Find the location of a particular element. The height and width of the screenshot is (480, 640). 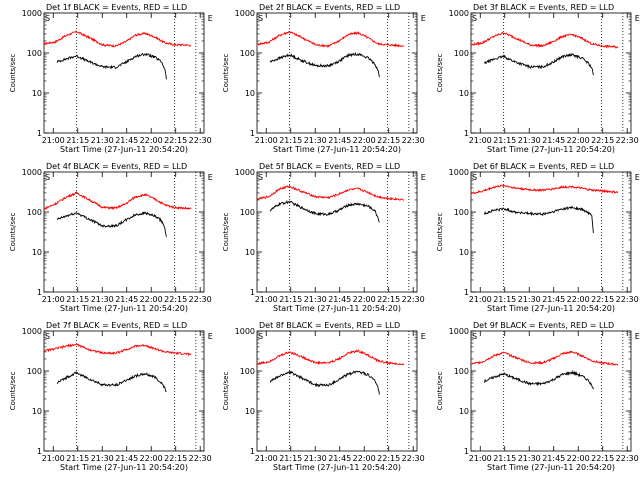

panel-title: Det 4f BLACK = Events, RED = LLD is located at coordinates (116, 166).